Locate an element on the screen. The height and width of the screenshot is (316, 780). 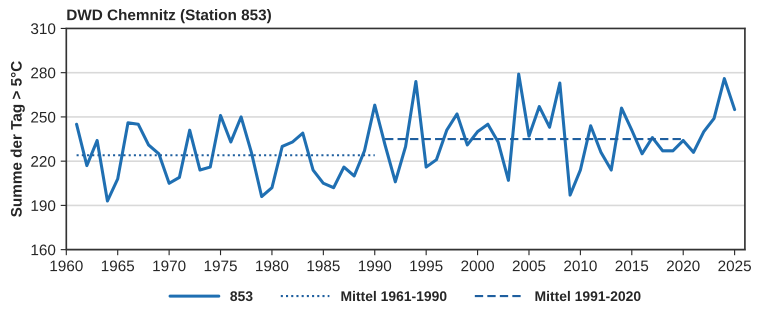
x-tick-label: 1970 is located at coordinates (169, 266).